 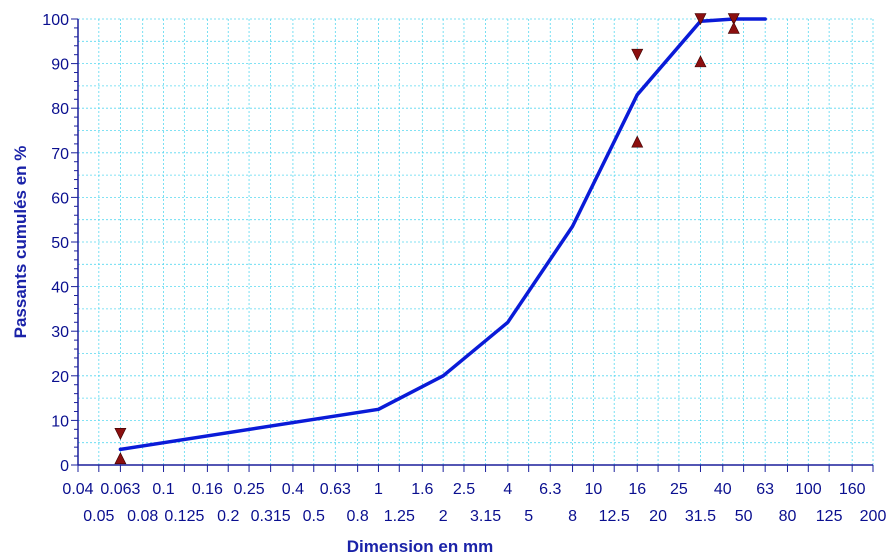 I want to click on x-tick-label: 40, so click(x=723, y=489).